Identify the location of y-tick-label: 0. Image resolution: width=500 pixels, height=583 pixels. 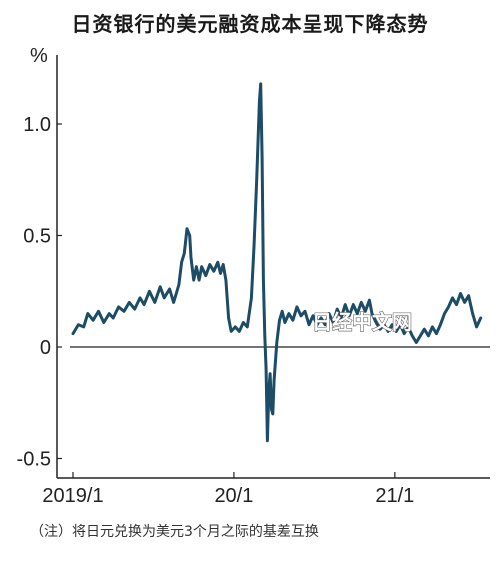
(45, 348).